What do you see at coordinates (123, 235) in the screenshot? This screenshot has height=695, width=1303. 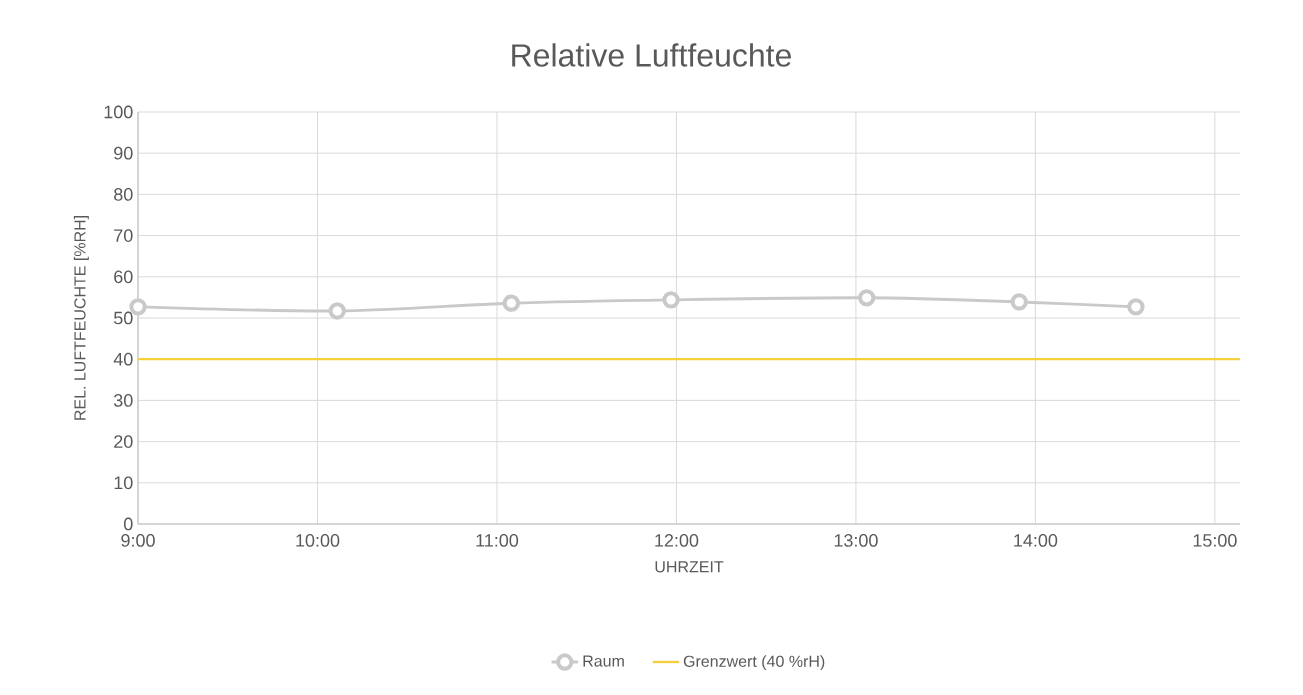 I see `y-tick-label: 70` at bounding box center [123, 235].